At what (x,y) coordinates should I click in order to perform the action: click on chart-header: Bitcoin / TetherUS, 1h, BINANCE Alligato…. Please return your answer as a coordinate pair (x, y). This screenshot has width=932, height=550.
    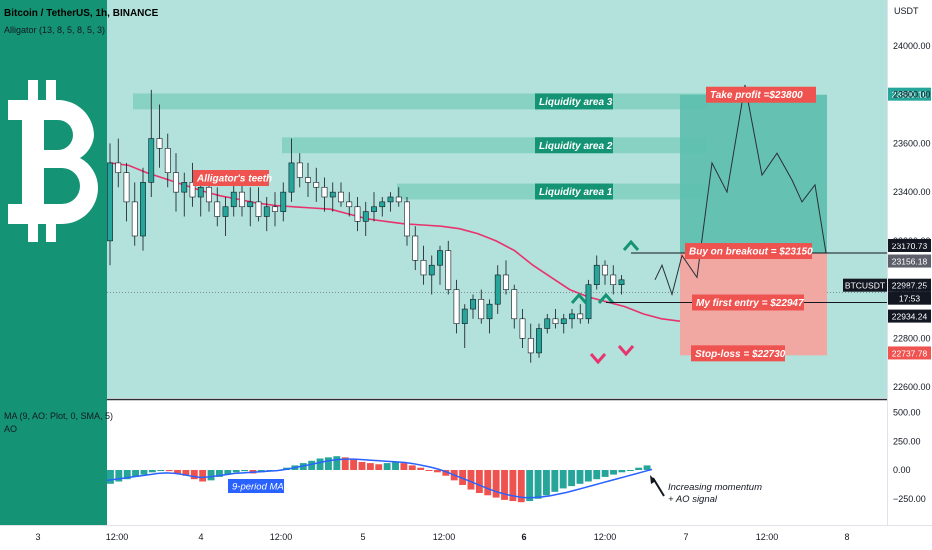
    Looking at the image, I should click on (81, 22).